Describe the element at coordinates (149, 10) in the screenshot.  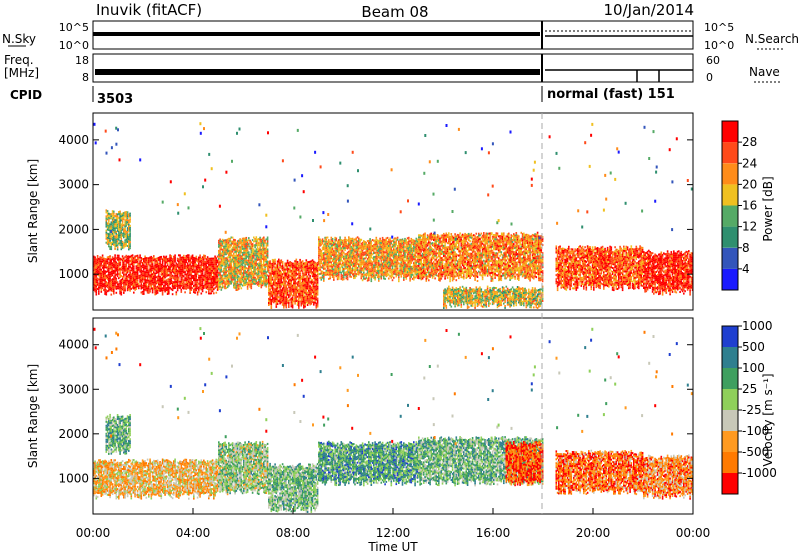
I see `station-title: Inuvik (fitACF)` at that location.